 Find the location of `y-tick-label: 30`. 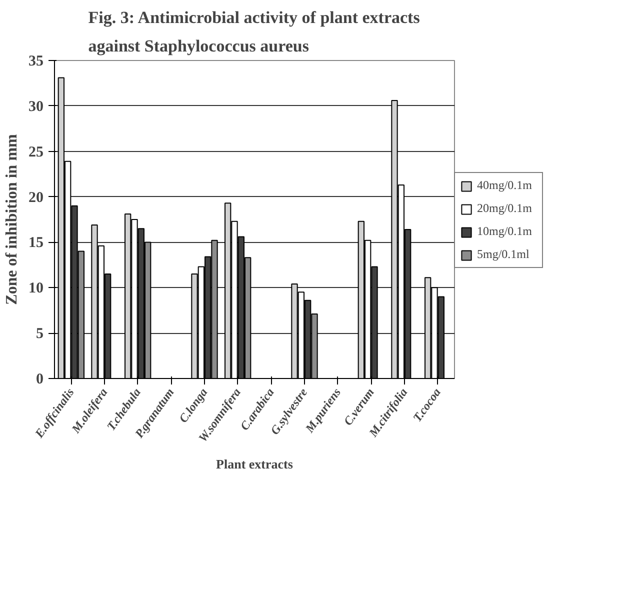

y-tick-label: 30 is located at coordinates (36, 106).